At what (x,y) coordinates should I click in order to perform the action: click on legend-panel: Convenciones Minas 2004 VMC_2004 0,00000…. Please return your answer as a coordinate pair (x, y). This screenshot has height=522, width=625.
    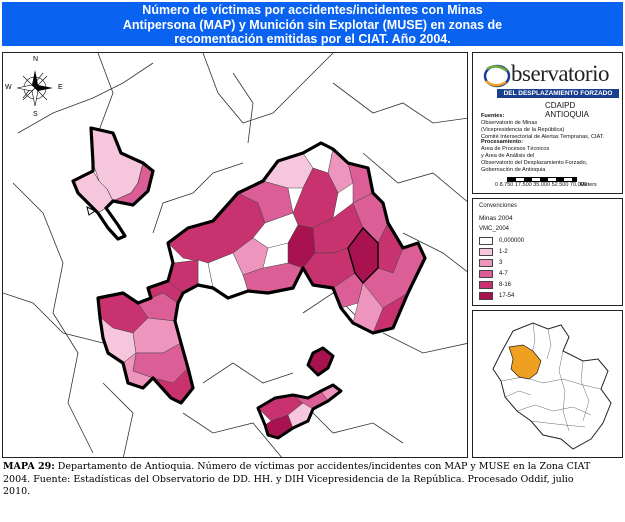
    Looking at the image, I should click on (547, 252).